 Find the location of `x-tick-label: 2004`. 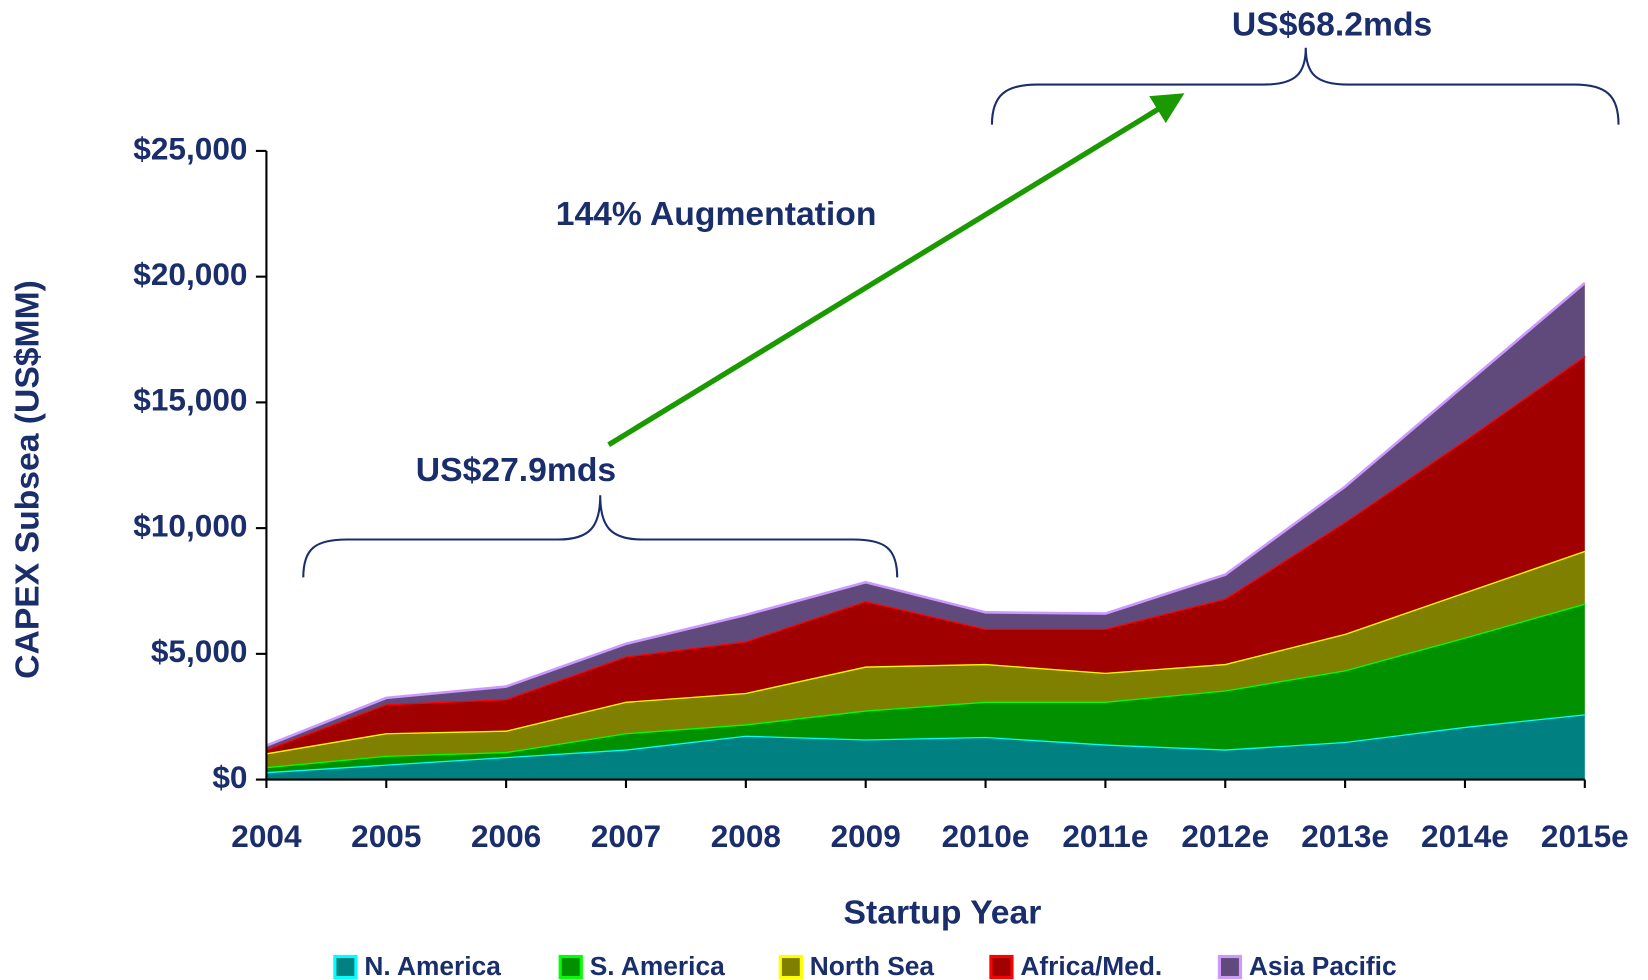

x-tick-label: 2004 is located at coordinates (266, 836).